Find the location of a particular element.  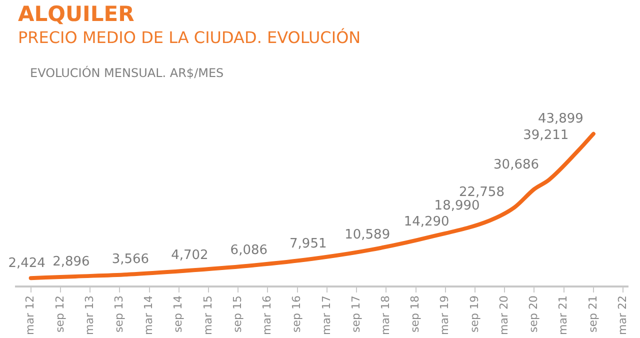

x-tick-label: mar 13 is located at coordinates (89, 316).